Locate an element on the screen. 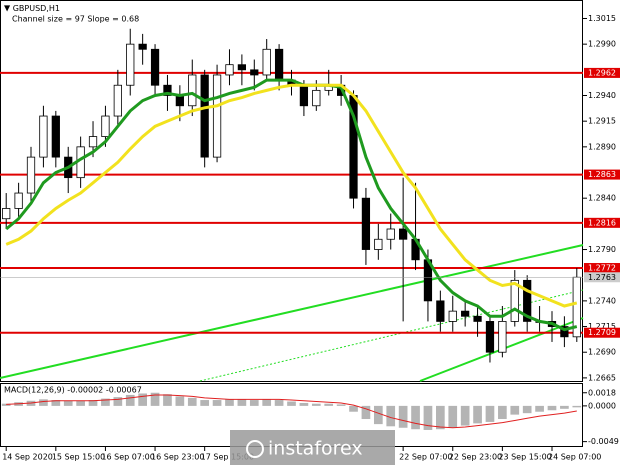  title-text: GBPUSD,H1 is located at coordinates (36, 8).